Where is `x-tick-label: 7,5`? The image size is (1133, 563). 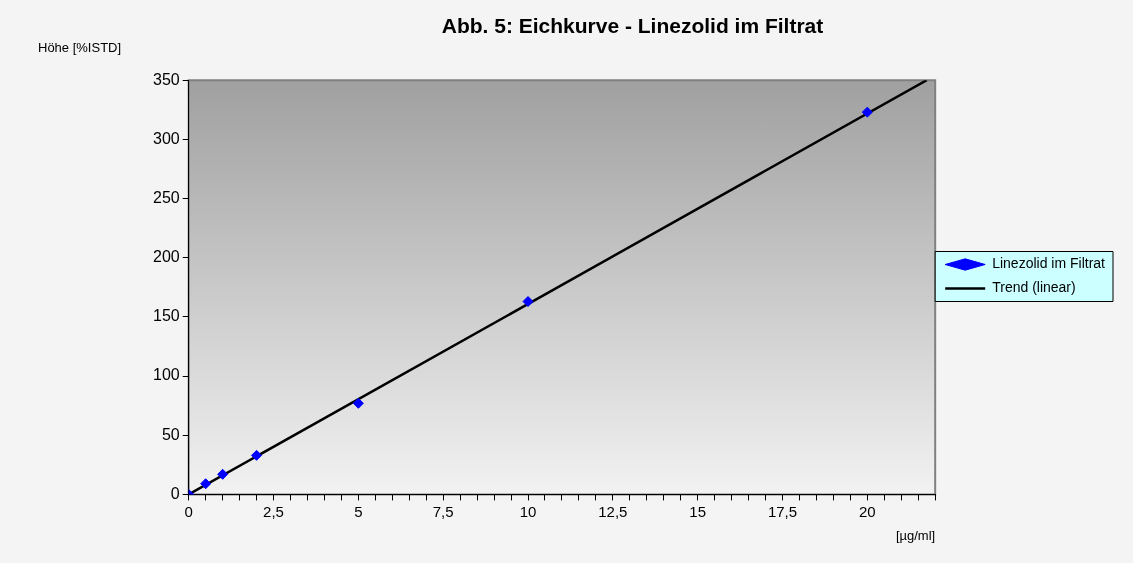
x-tick-label: 7,5 is located at coordinates (443, 511).